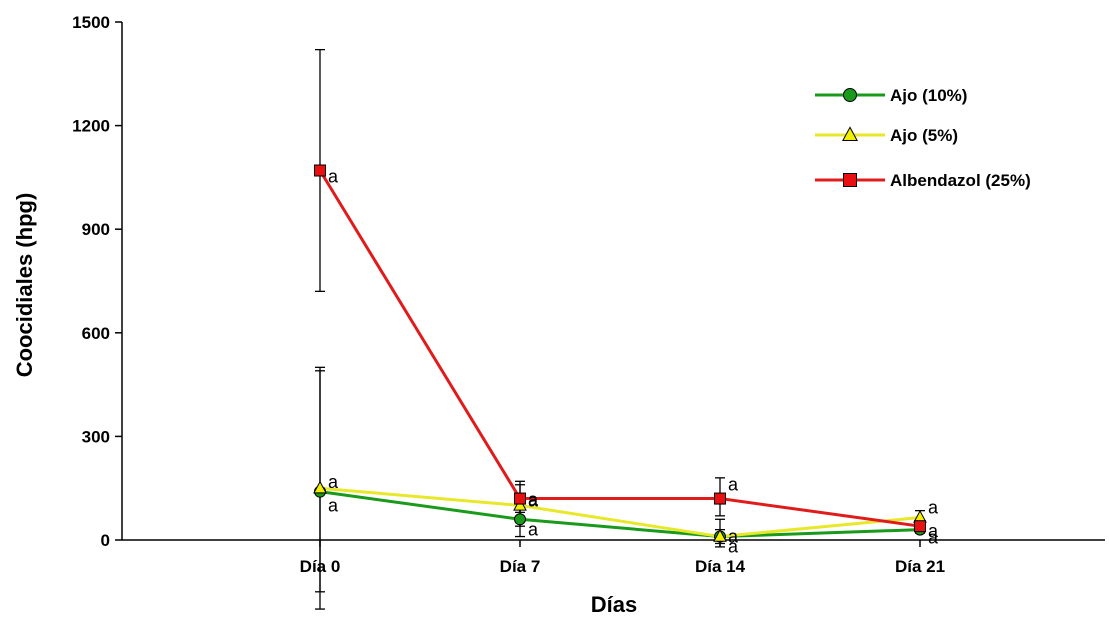  What do you see at coordinates (960, 180) in the screenshot?
I see `legend-label: Albendazol (25%)` at bounding box center [960, 180].